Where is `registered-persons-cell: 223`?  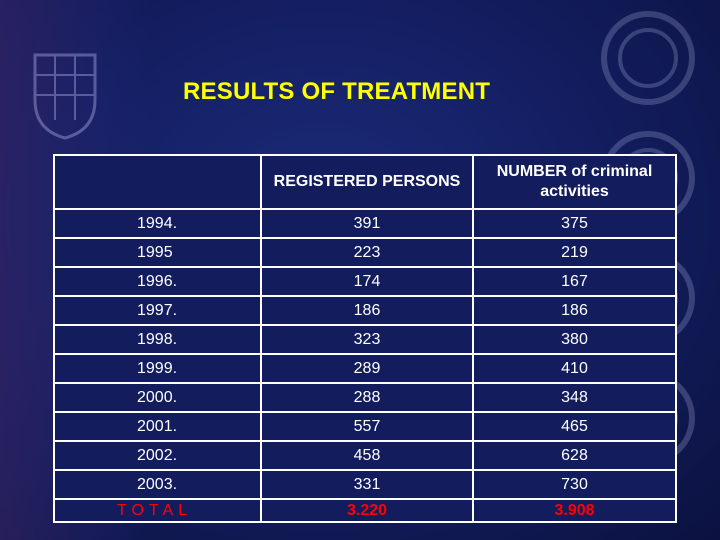
registered-persons-cell: 223 is located at coordinates (367, 252).